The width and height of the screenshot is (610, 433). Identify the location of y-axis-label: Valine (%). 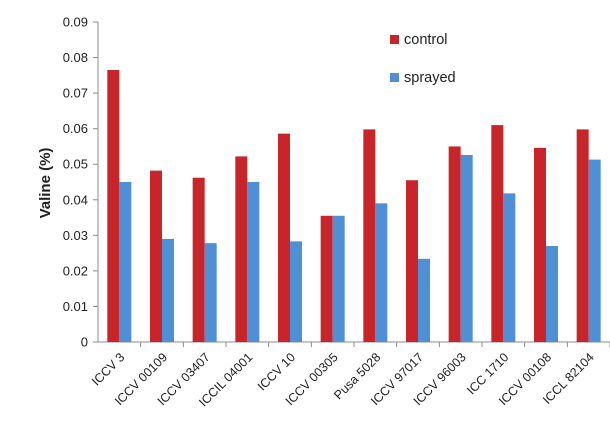
(45, 183).